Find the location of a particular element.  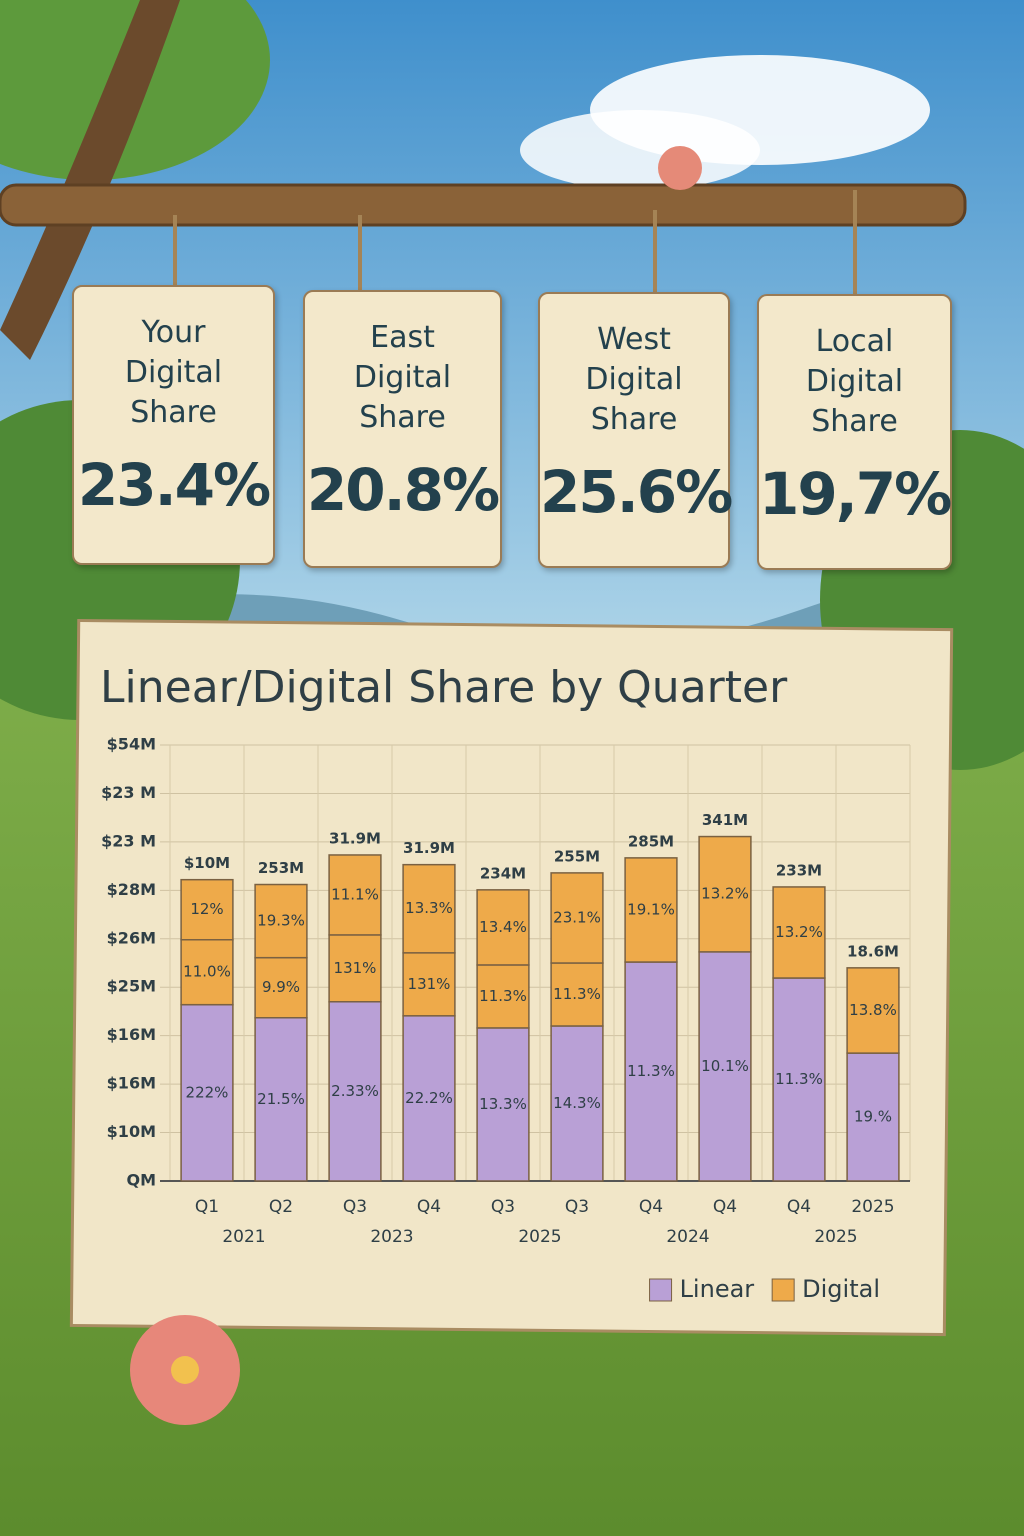

segment-label: 13.4% is located at coordinates (503, 927).